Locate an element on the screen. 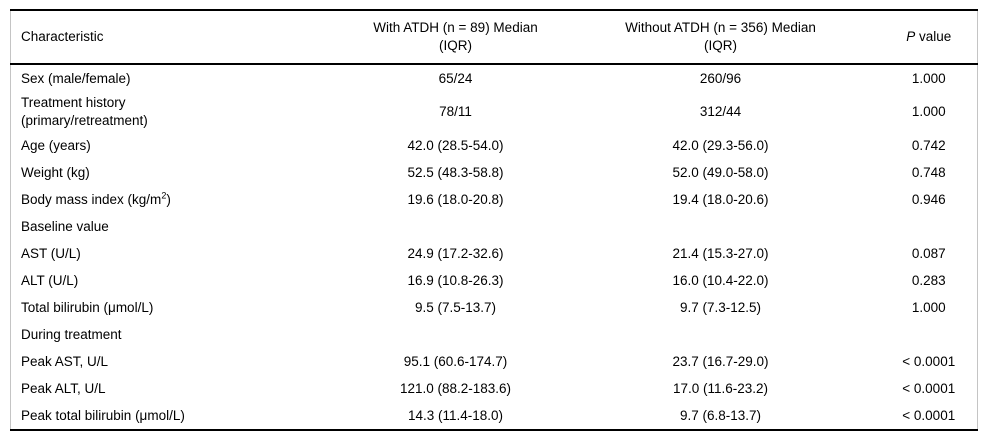 This screenshot has height=431, width=992. characteristic-label: Body mass index (kg/m is located at coordinates (91, 199).